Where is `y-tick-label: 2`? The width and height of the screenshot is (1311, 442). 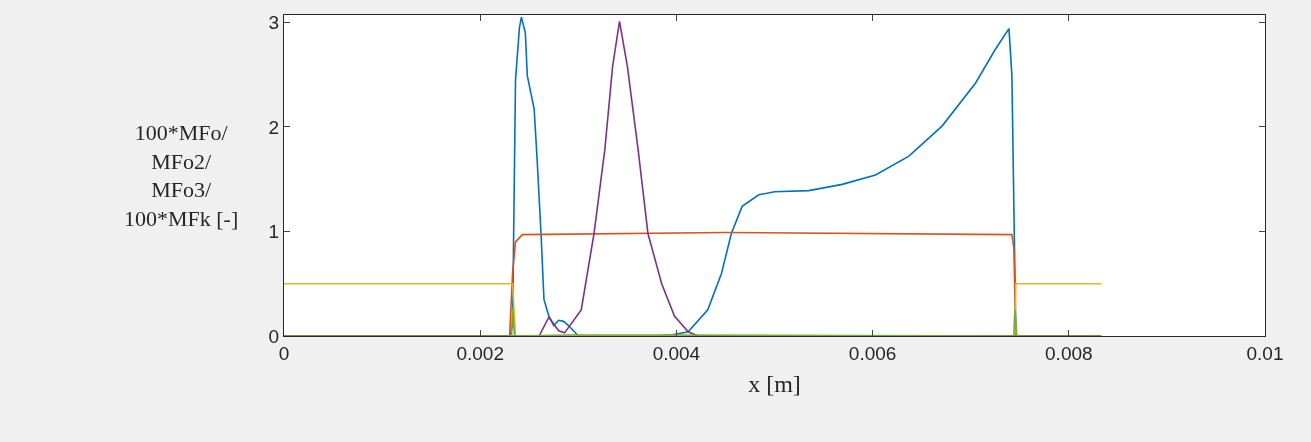
y-tick-label: 2 is located at coordinates (274, 127).